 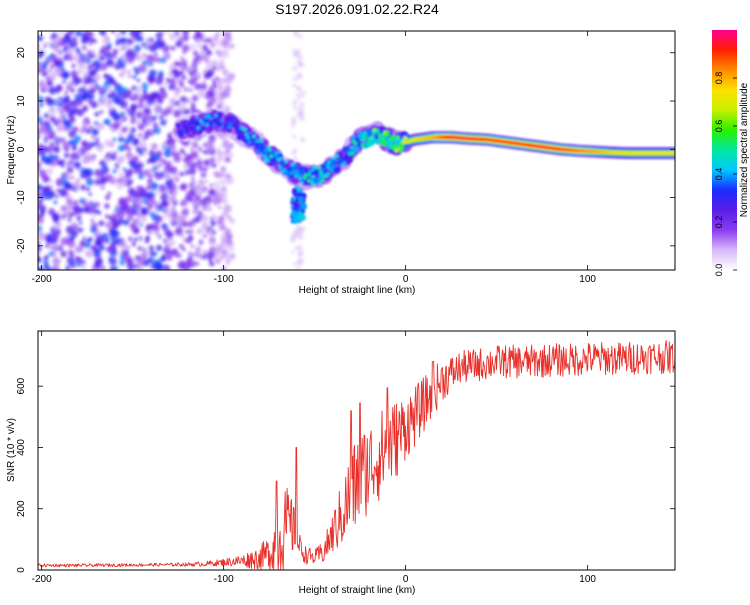 I want to click on spectrogram-y-tick-label: -20, so click(x=21, y=245).